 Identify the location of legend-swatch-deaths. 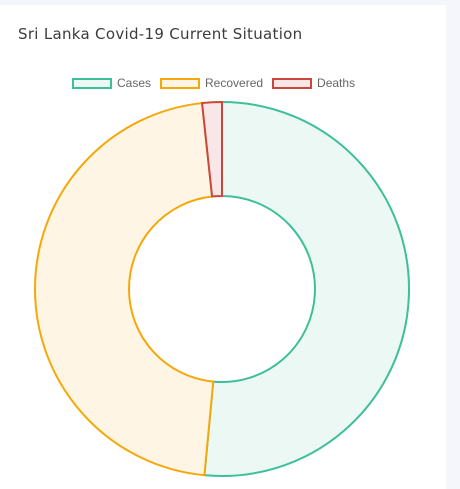
(292, 83).